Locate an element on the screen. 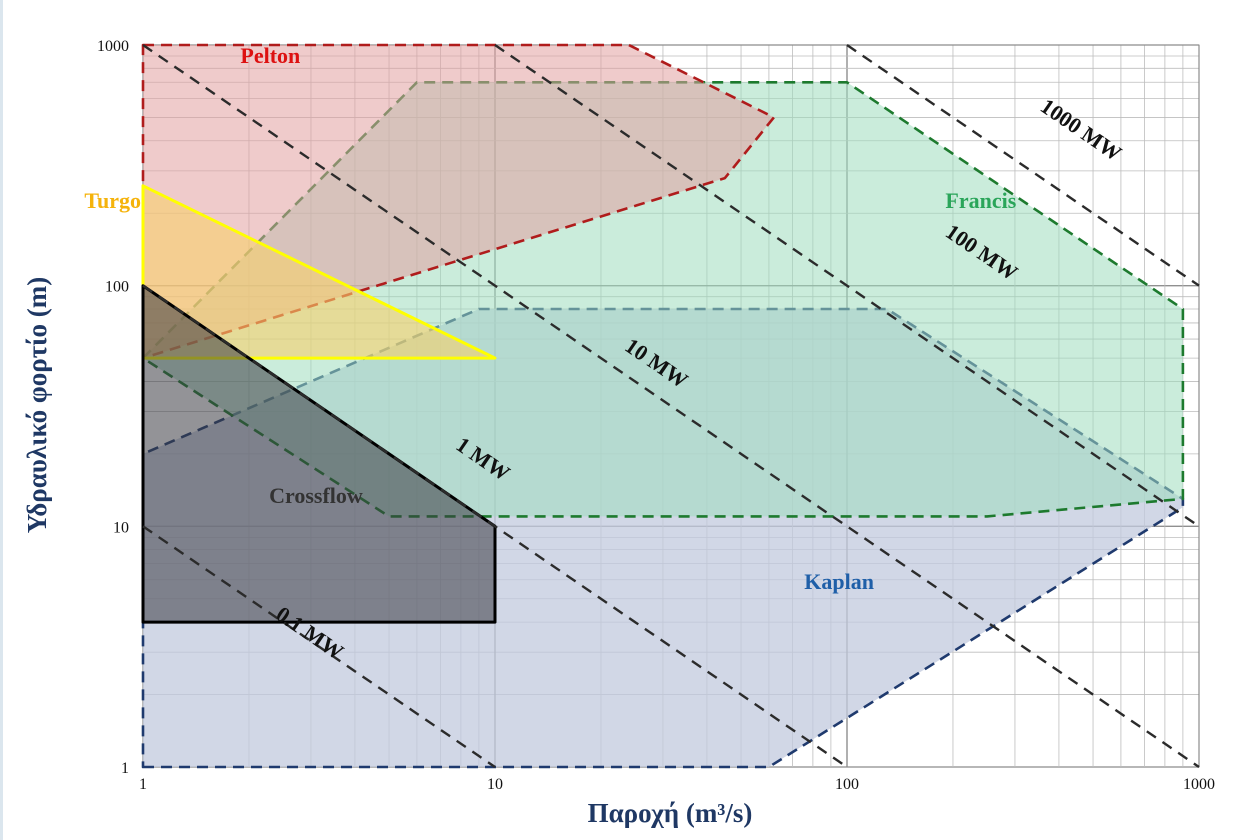 The image size is (1240, 840). region-turgo is located at coordinates (319, 272).